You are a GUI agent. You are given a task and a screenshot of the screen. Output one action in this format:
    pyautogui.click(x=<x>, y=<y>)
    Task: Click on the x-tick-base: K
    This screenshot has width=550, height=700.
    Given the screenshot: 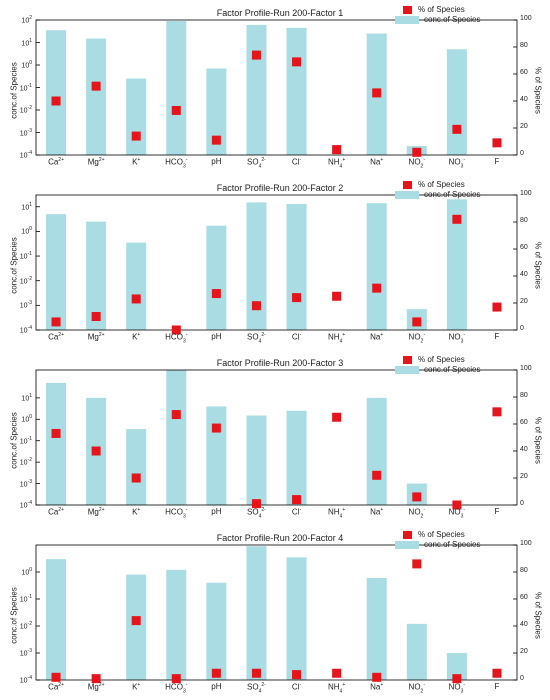 What is the action you would take?
    pyautogui.click(x=135, y=162)
    